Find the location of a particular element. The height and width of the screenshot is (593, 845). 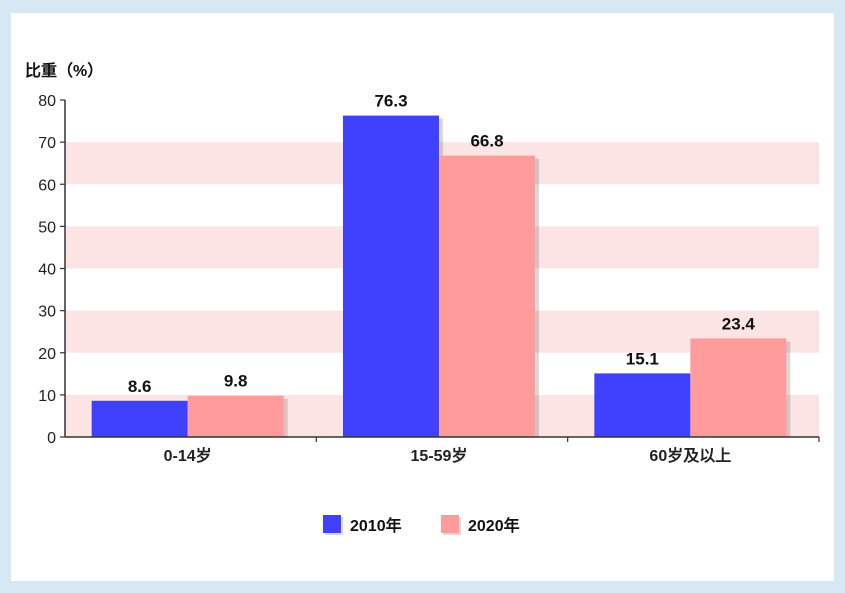

data-label: 9.8 is located at coordinates (236, 381).